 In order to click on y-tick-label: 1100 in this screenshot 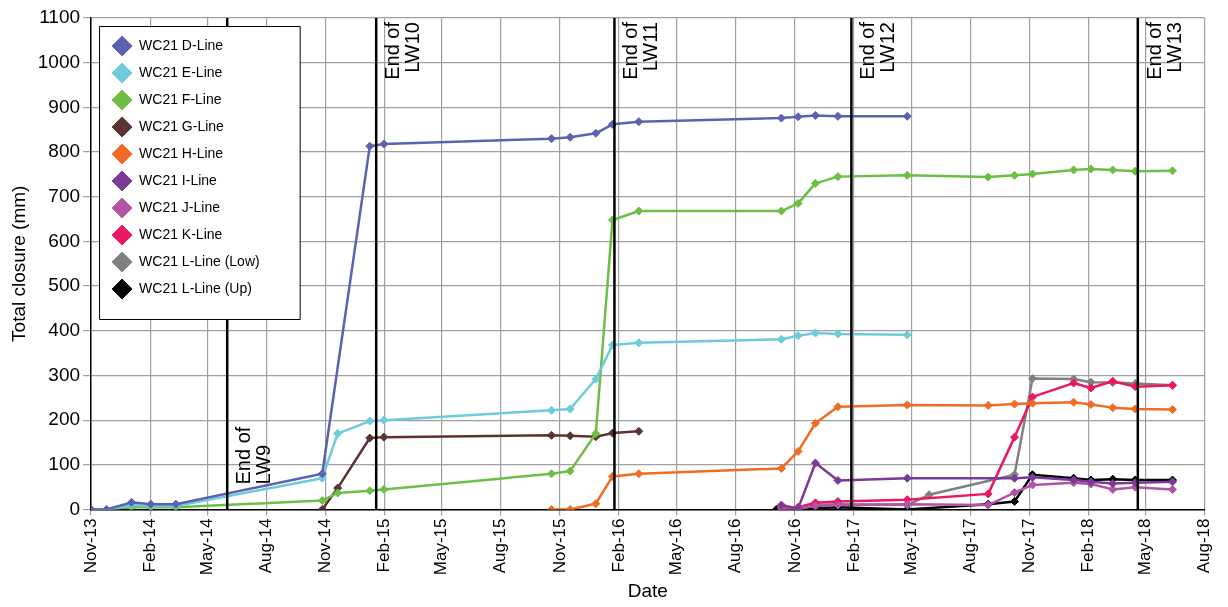, I will do `click(60, 17)`.